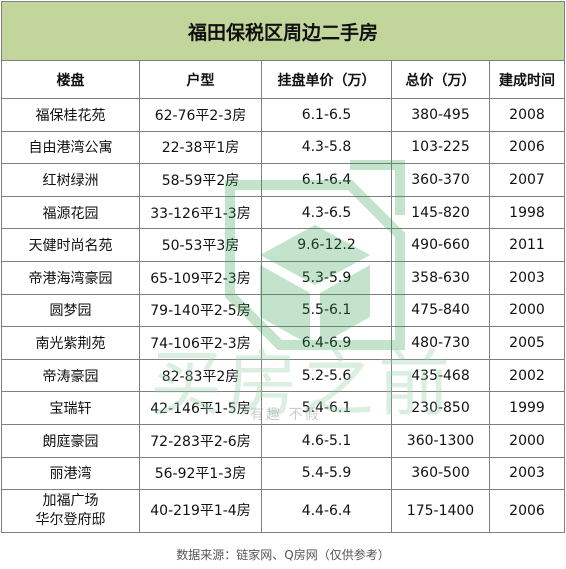 The width and height of the screenshot is (566, 569). What do you see at coordinates (527, 79) in the screenshot?
I see `col-header-year: 建成时间` at bounding box center [527, 79].